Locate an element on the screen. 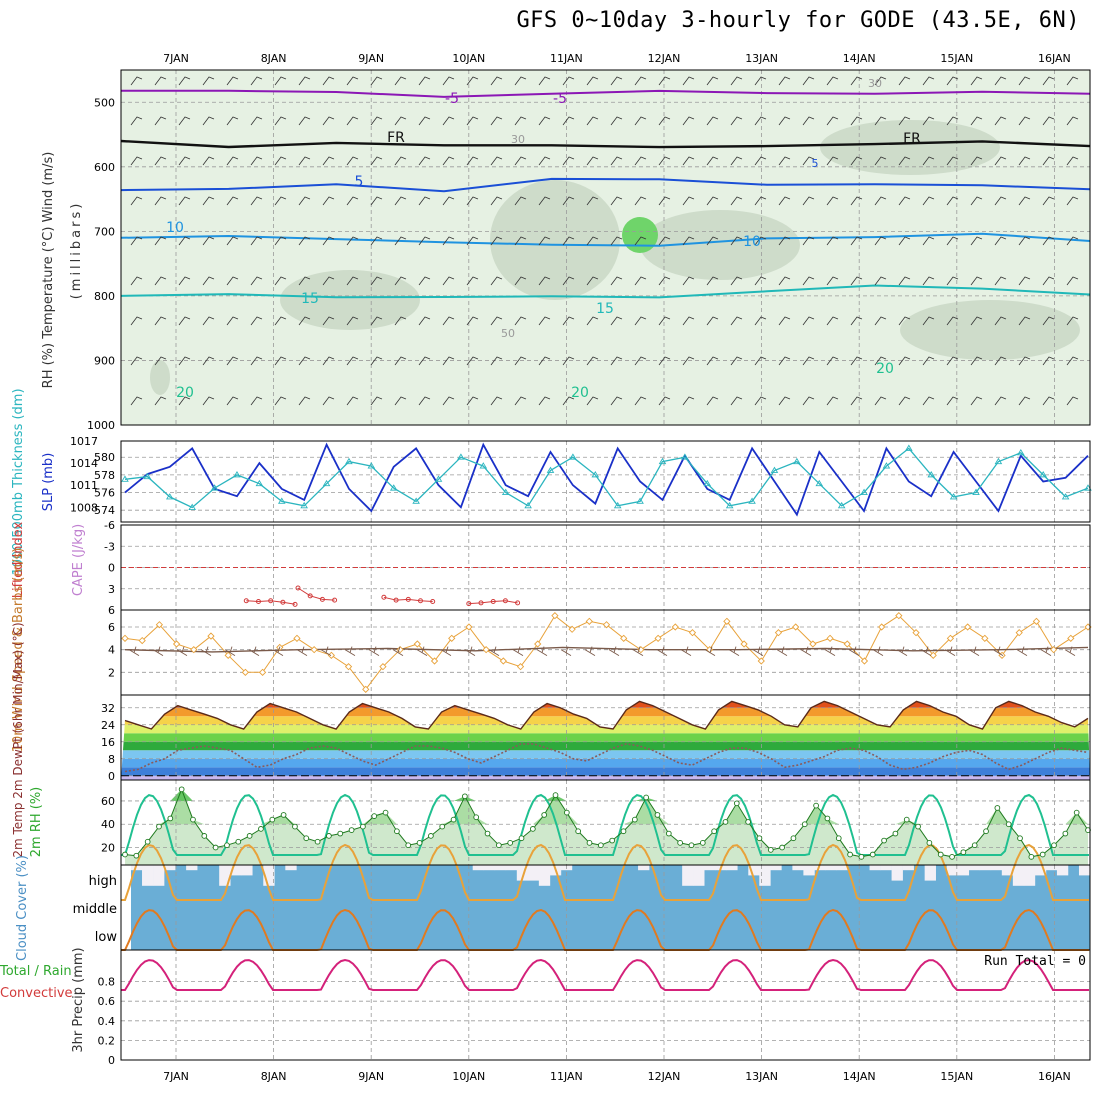 This screenshot has width=1100, height=1100. thickness-ylabel: 1000-500mb Thickness (dm) is located at coordinates (18, 481).